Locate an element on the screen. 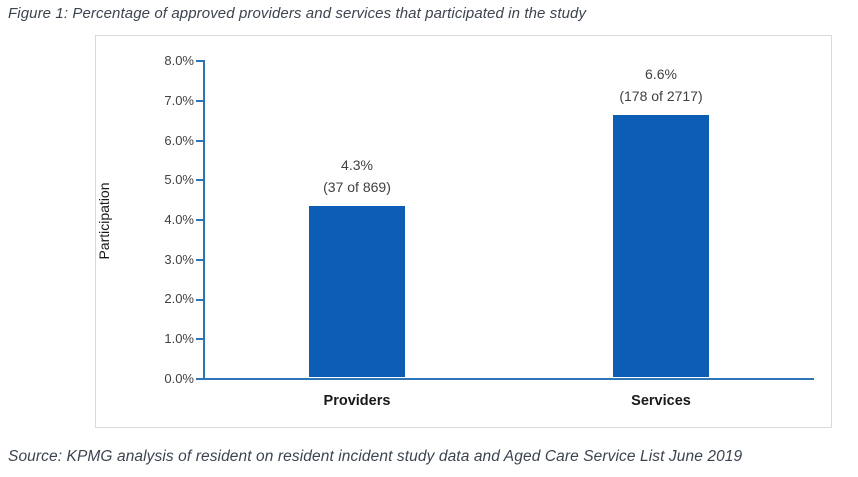 The width and height of the screenshot is (858, 477). bar-value-percent: 6.6% is located at coordinates (661, 73).